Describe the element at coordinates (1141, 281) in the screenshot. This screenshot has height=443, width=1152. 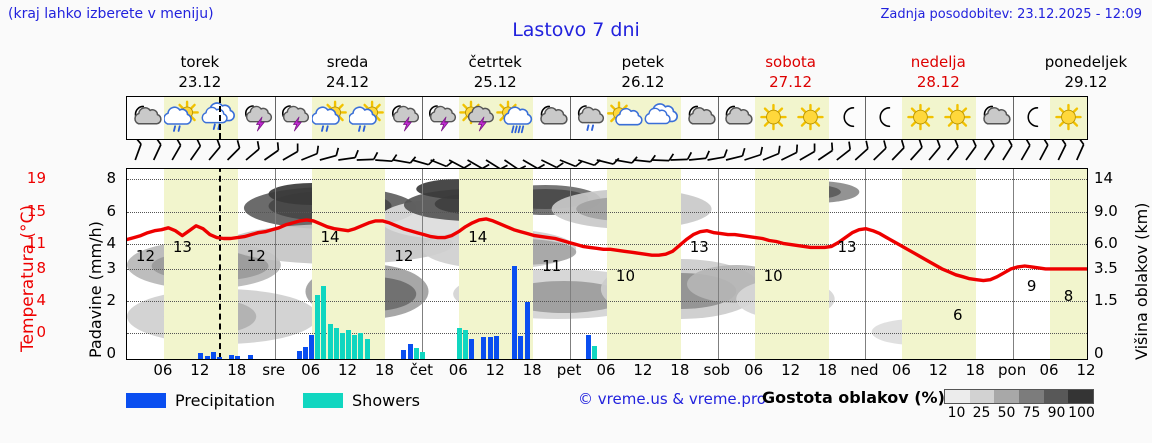
I see `cloud-height-axis-title: Višina oblakov (km)` at that location.